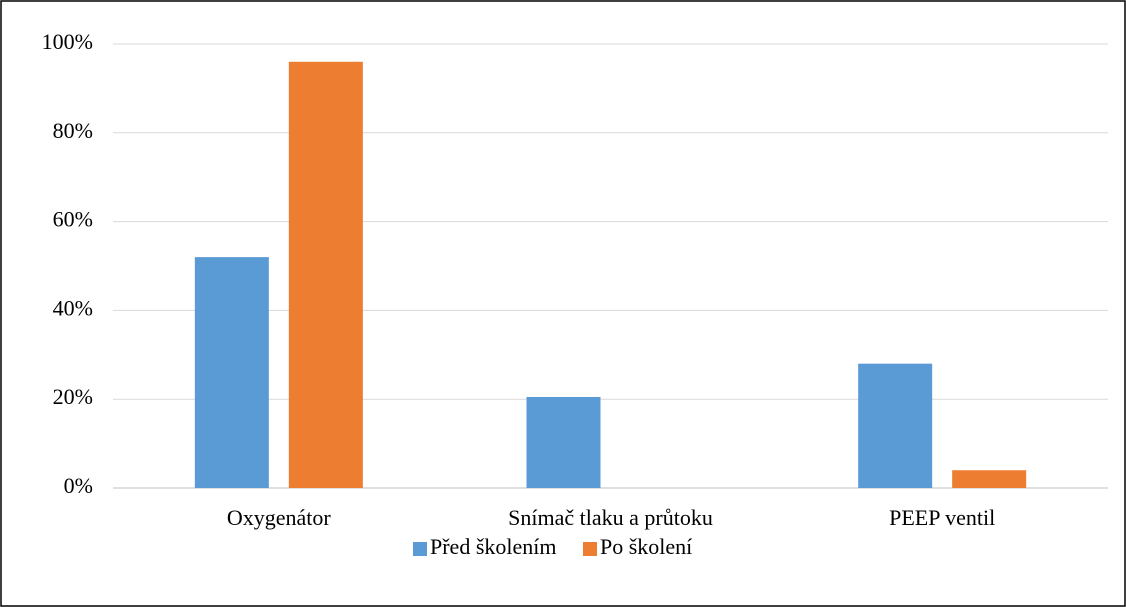  I want to click on legend-label: Po školení, so click(646, 546).